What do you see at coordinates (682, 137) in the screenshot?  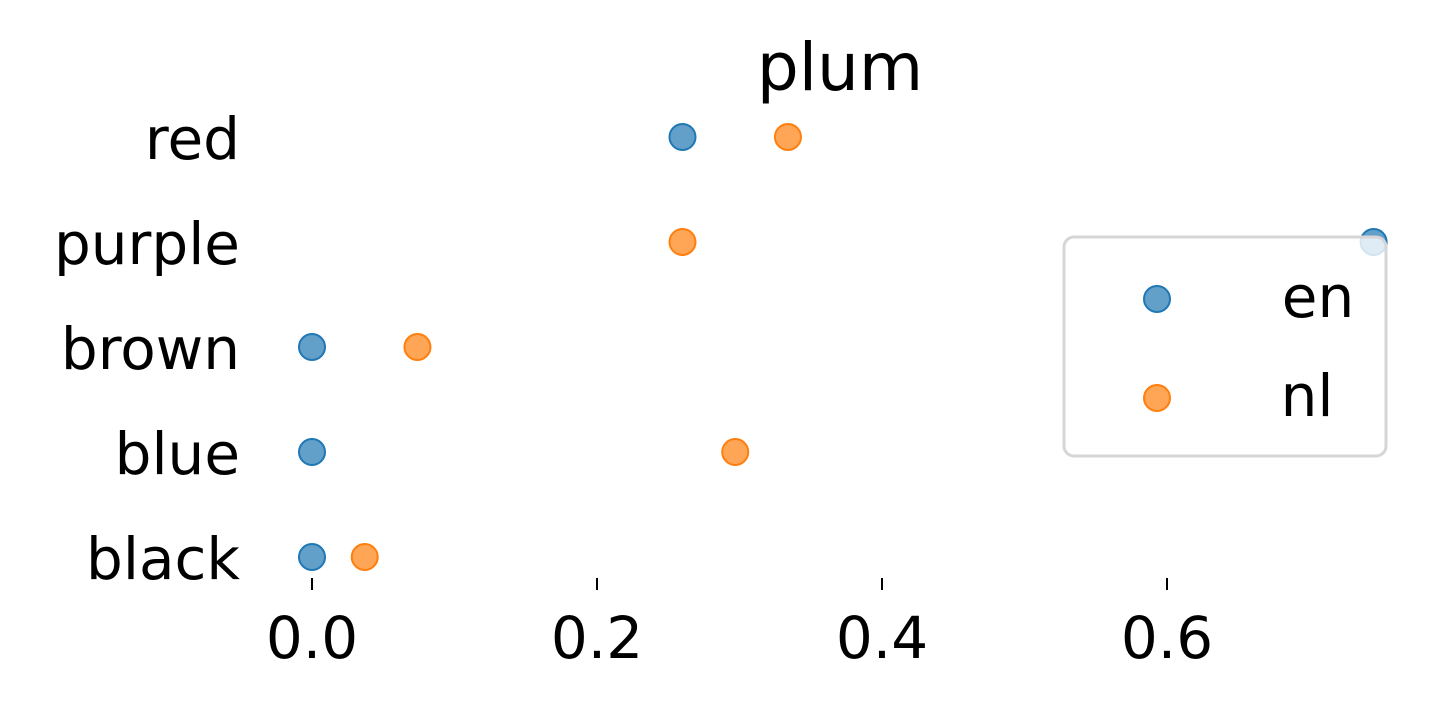 I see `point-en-red` at bounding box center [682, 137].